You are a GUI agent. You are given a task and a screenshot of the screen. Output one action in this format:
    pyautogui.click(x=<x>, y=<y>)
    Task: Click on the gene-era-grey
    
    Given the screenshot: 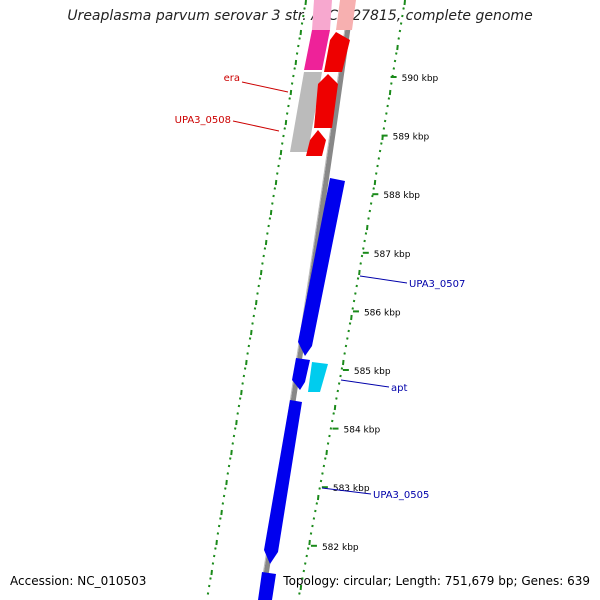 What is the action you would take?
    pyautogui.click(x=306, y=112)
    